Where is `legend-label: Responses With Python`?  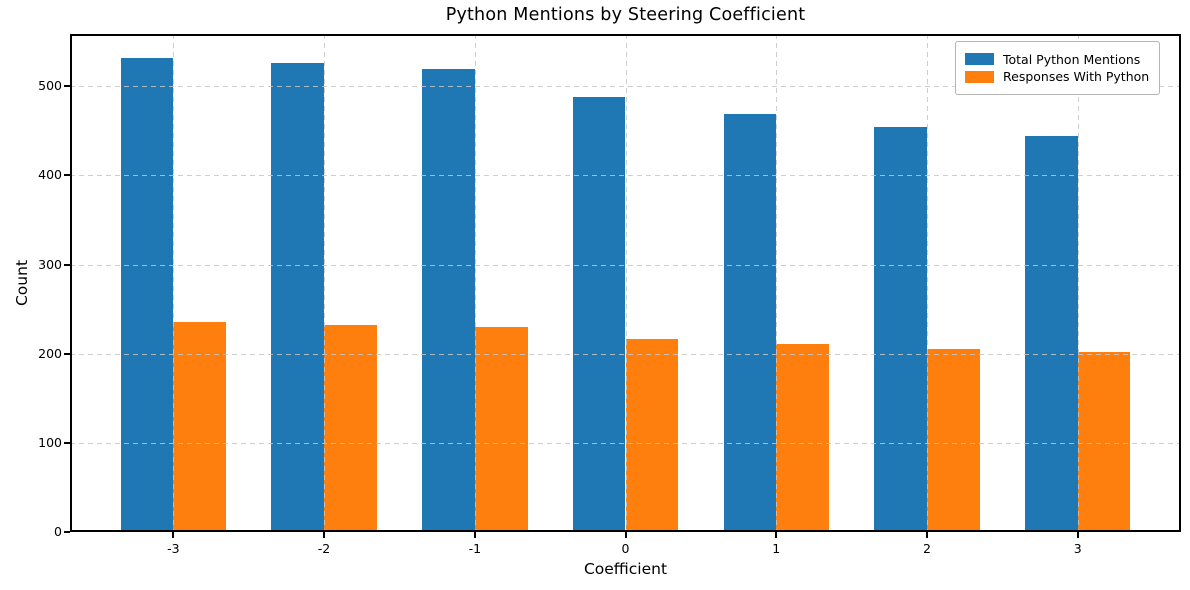
legend-label: Responses With Python is located at coordinates (1076, 76).